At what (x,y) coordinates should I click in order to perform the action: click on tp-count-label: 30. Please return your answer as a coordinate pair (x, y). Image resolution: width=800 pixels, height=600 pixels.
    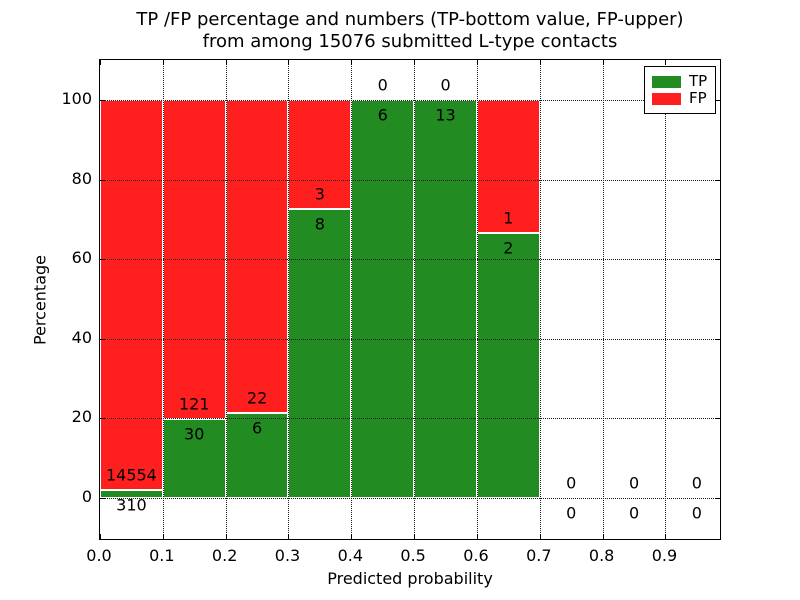
    Looking at the image, I should click on (194, 434).